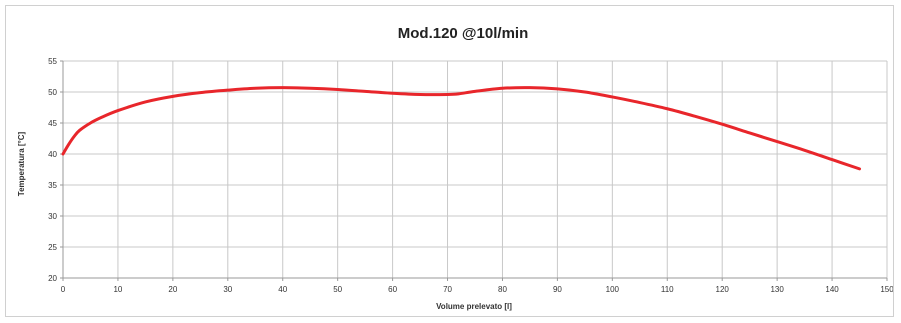 This screenshot has width=901, height=323. I want to click on x-tick-label: 130, so click(777, 289).